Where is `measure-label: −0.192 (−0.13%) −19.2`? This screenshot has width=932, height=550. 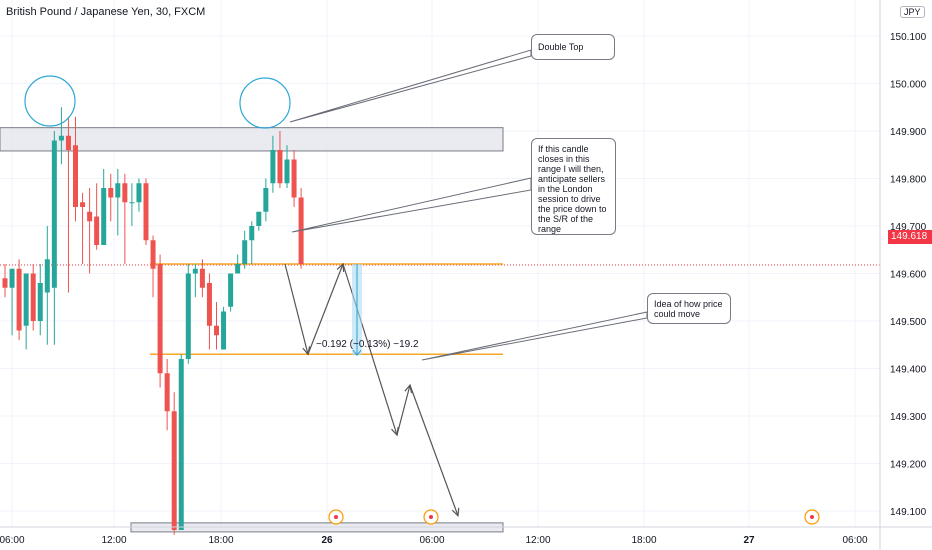
measure-label: −0.192 (−0.13%) −19.2 is located at coordinates (367, 344).